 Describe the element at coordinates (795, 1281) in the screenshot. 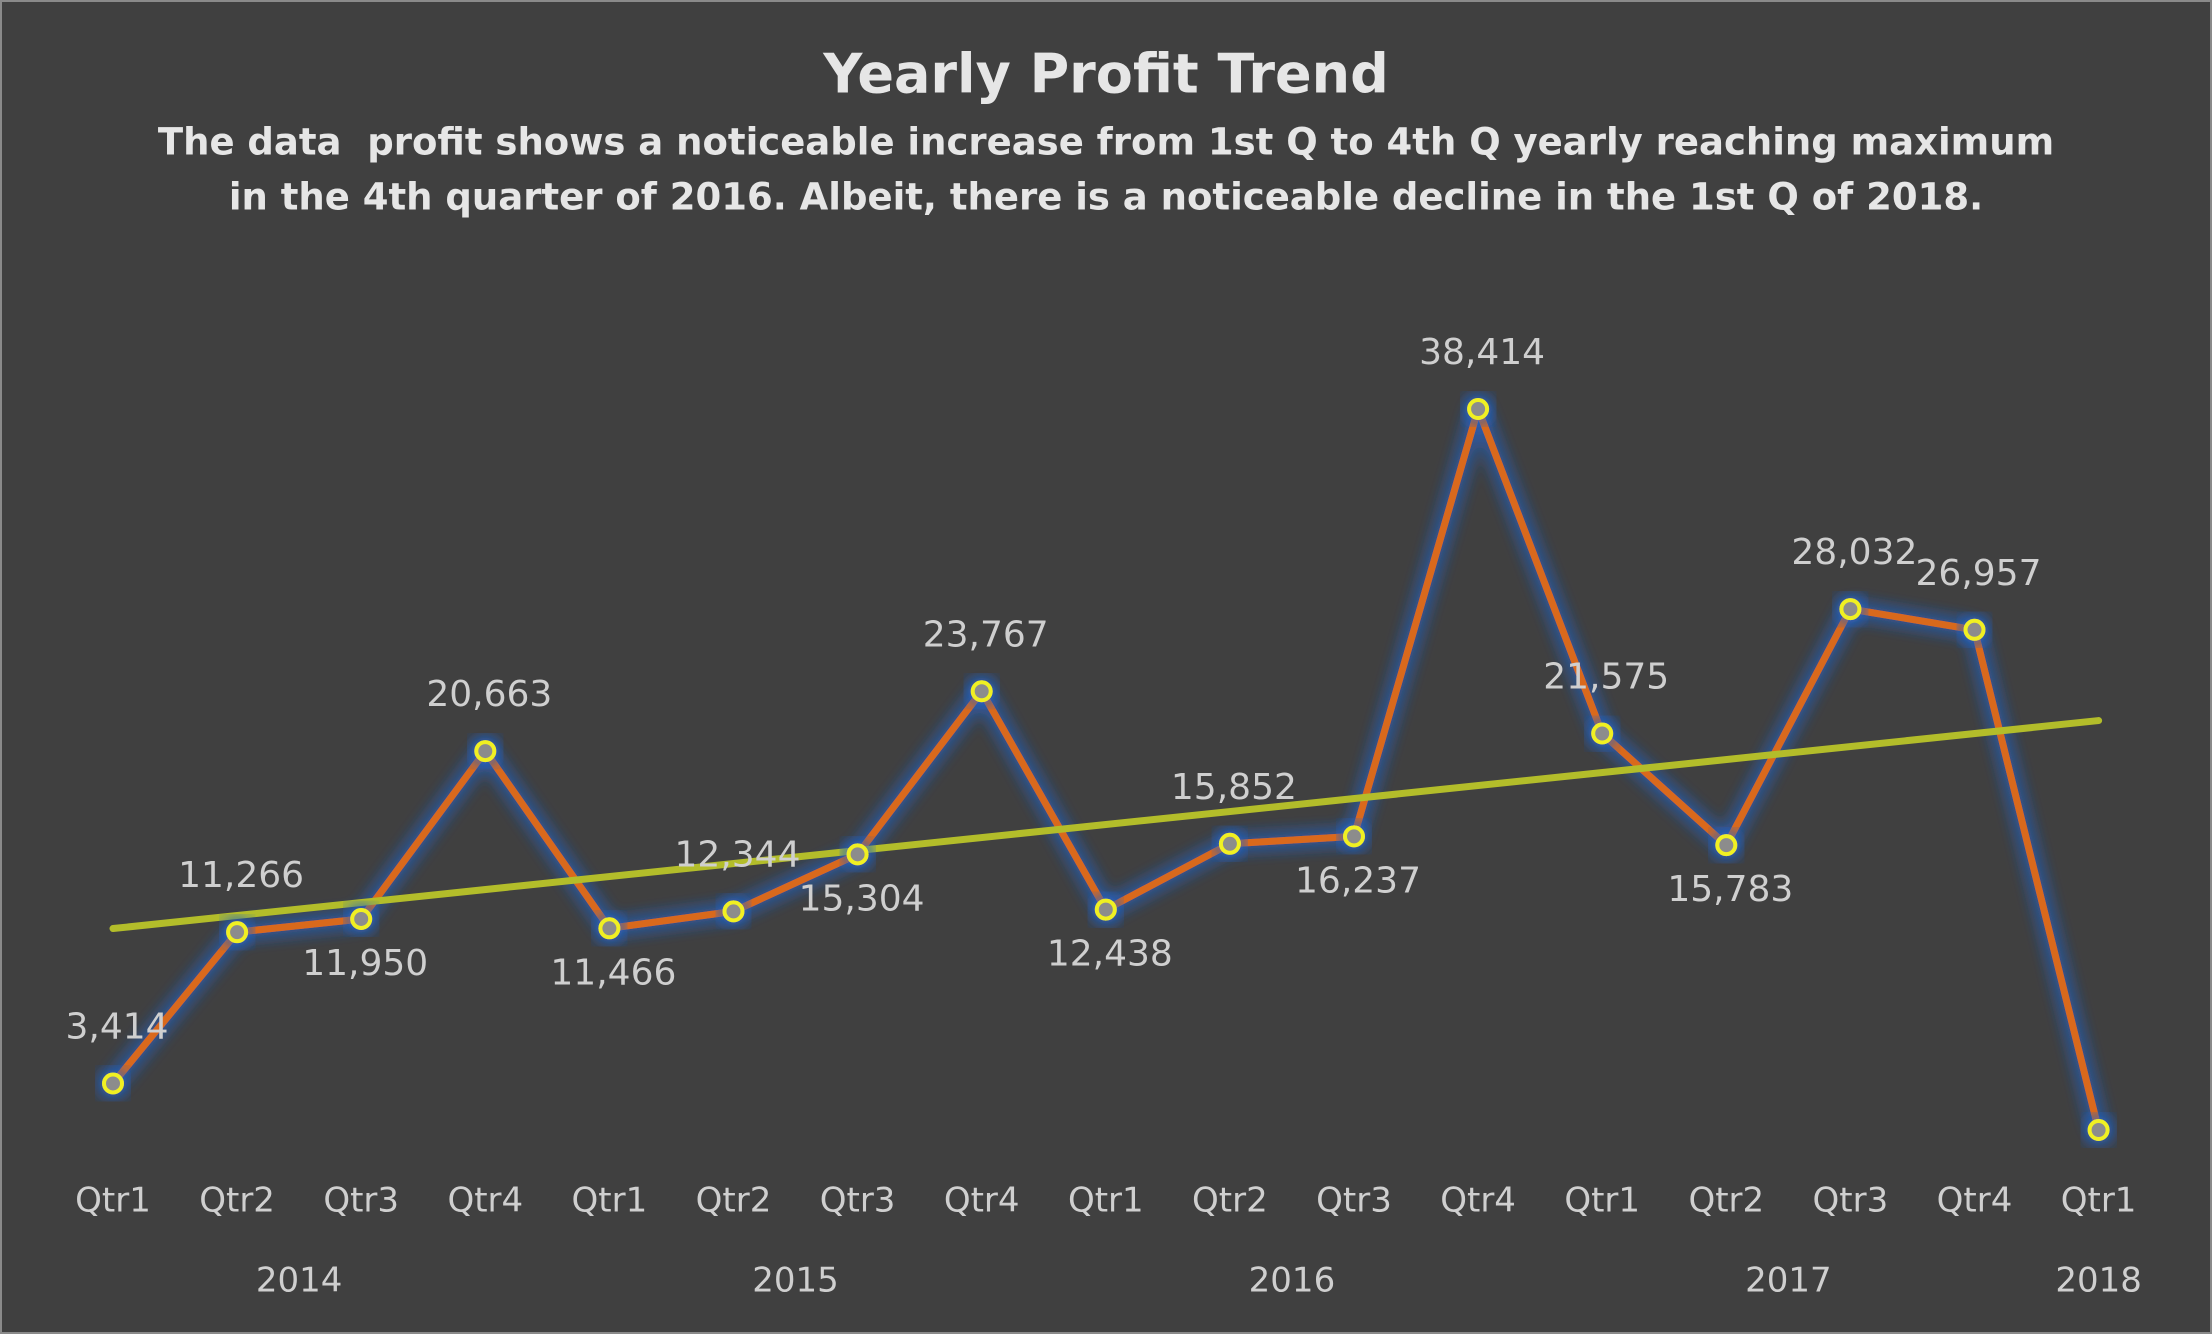

I see `x-group-label: 2015` at that location.